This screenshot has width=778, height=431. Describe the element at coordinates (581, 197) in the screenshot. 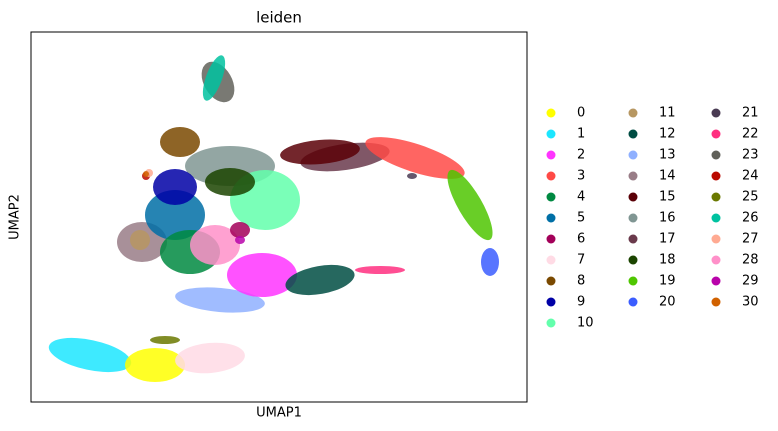

I see `legend-label: 4` at that location.